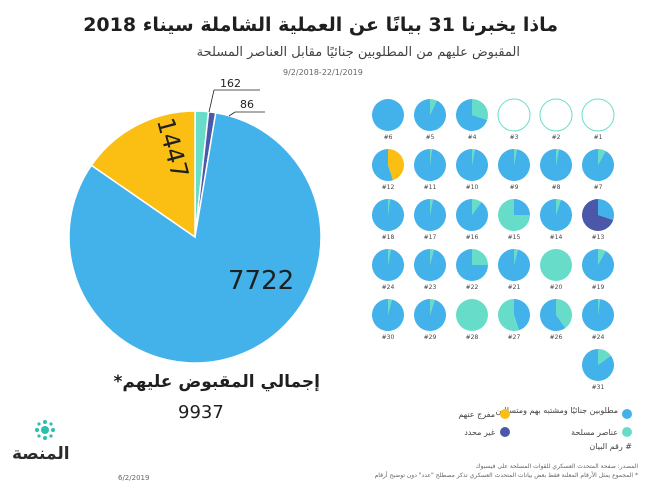 Image resolution: width=650 pixels, height=489 pixels. I want to click on statement-number-label: #17, so click(430, 237).